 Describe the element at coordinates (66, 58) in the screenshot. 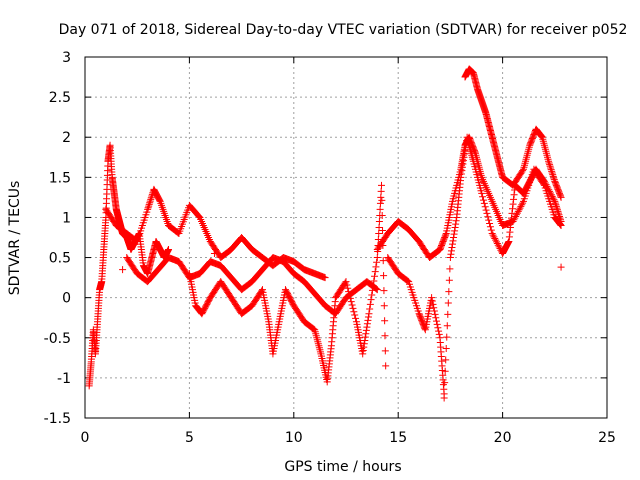

I see `y-tick-label: 3` at that location.